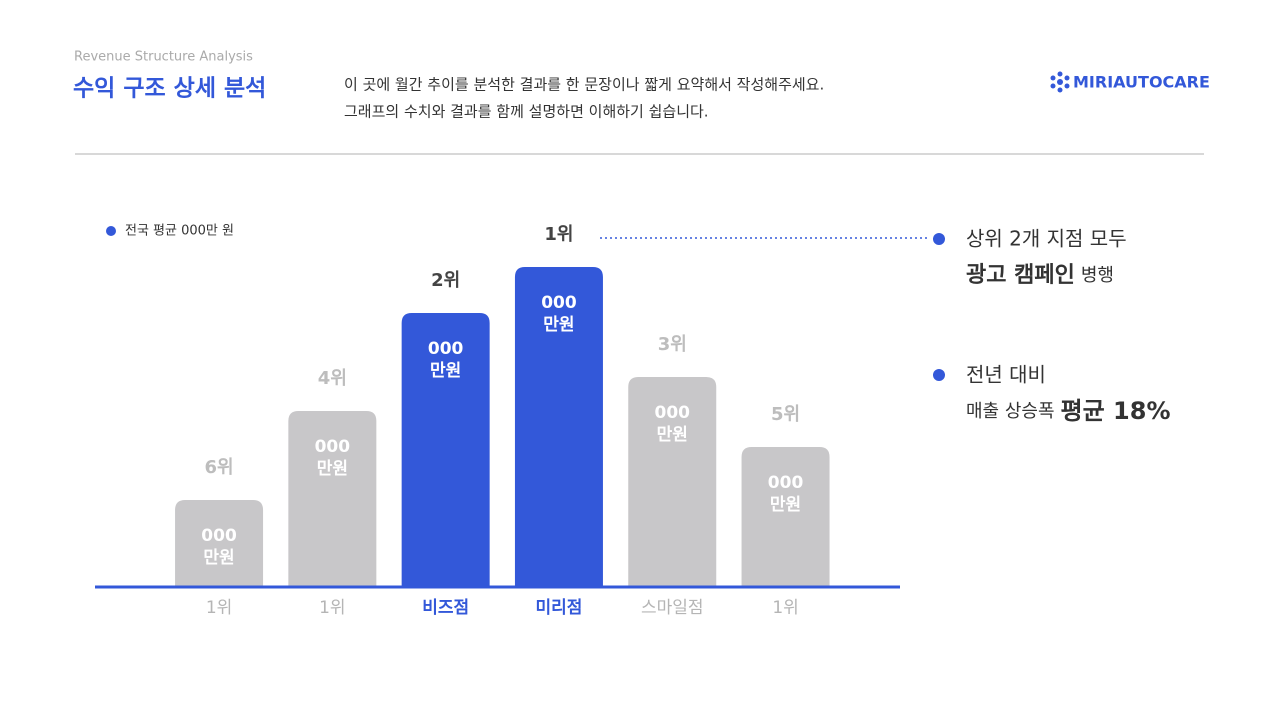 This screenshot has width=1280, height=720. I want to click on logo: MIRIAUTOCARE, so click(1141, 82).